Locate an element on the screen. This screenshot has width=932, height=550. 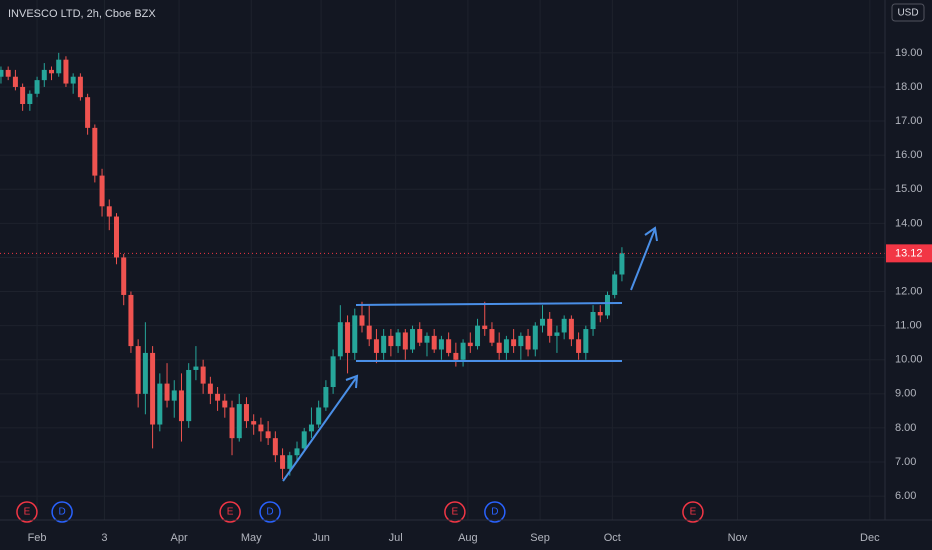
arrow-head is located at coordinates (651, 234).